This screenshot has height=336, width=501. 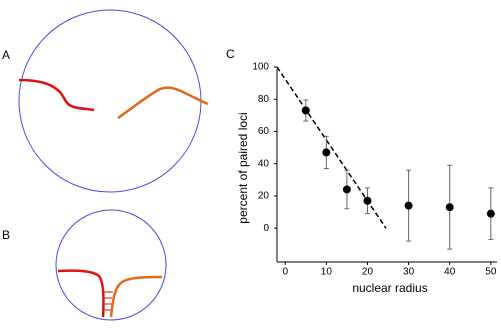 What do you see at coordinates (264, 196) in the screenshot?
I see `y-tick-label: 20` at bounding box center [264, 196].